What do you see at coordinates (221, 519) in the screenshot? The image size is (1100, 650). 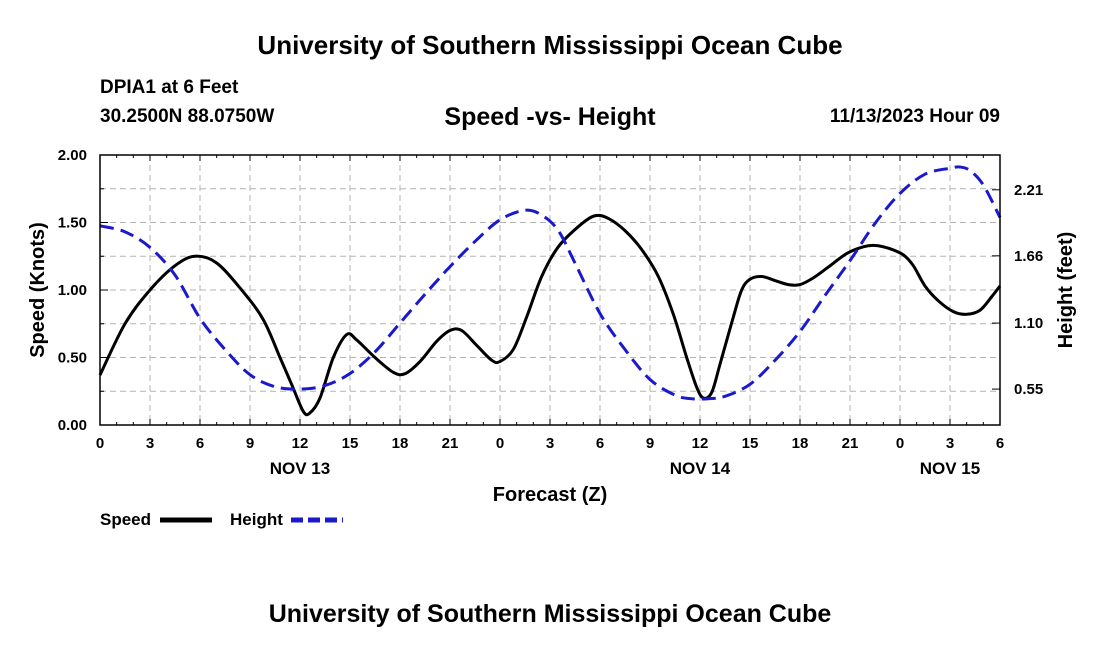 I see `legend: Speed Height` at bounding box center [221, 519].